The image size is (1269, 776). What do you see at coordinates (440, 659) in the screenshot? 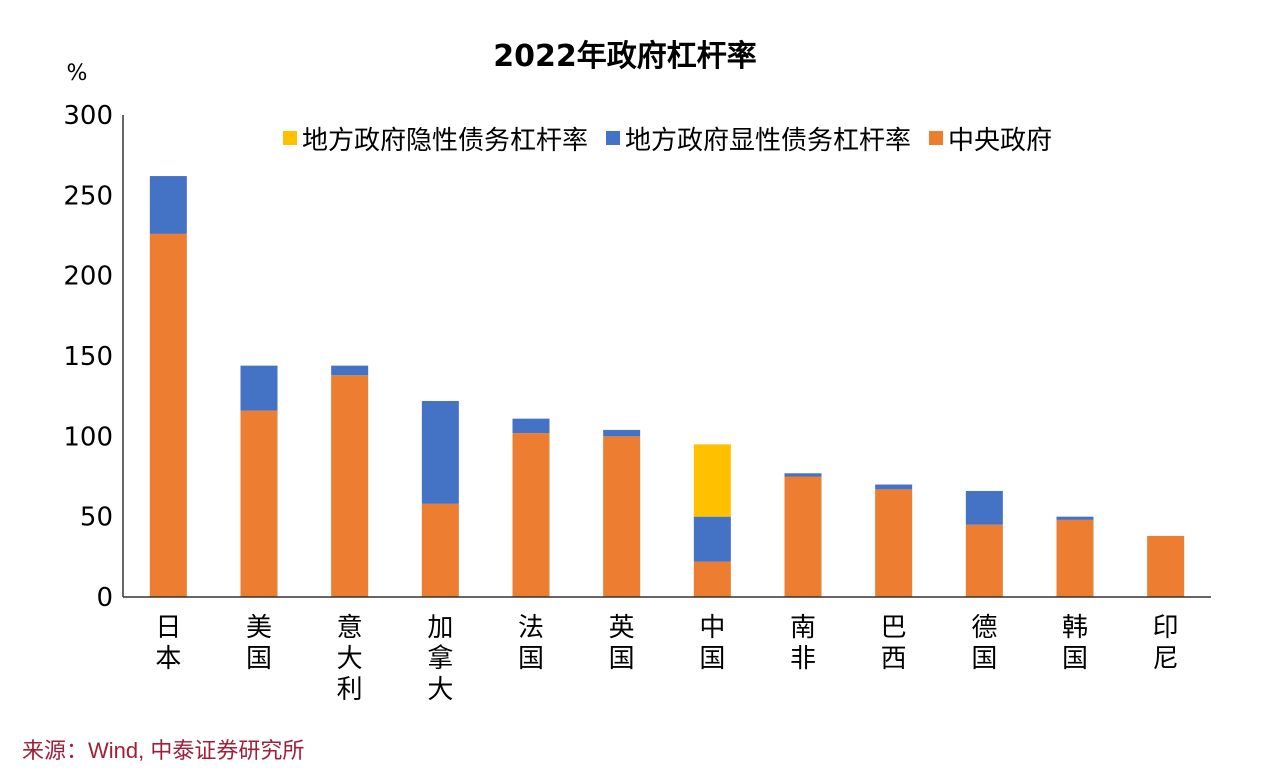
I see `x-tick-label: 加拿大` at bounding box center [440, 659].